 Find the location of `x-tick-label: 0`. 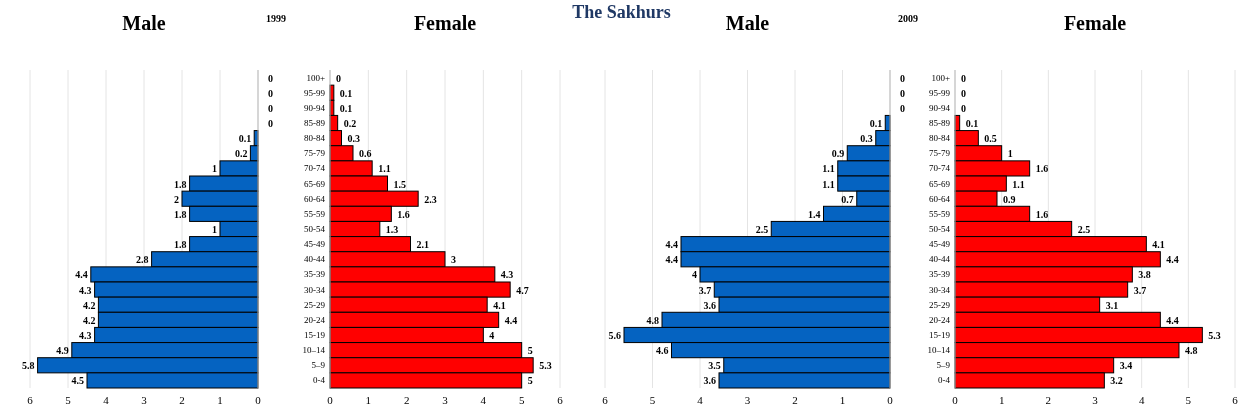

x-tick-label: 0 is located at coordinates (890, 400).